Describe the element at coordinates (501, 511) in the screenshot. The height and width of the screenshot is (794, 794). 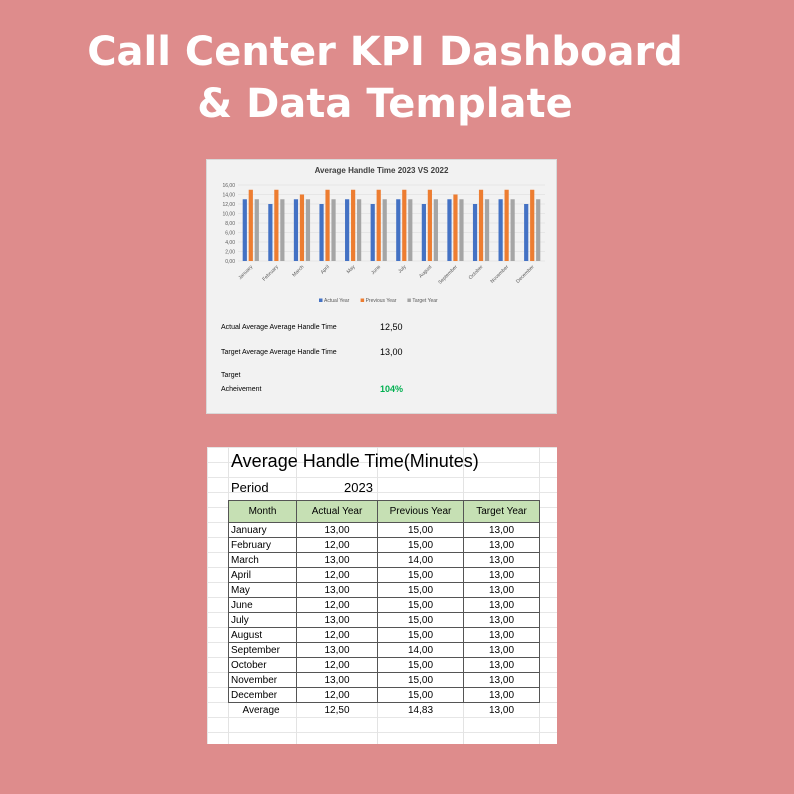
I see `column-header-target-year: Target Year` at that location.